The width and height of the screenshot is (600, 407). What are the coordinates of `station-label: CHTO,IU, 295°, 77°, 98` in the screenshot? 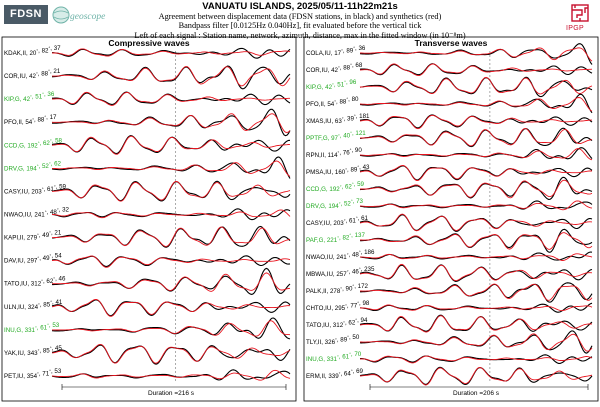 It's located at (338, 306).